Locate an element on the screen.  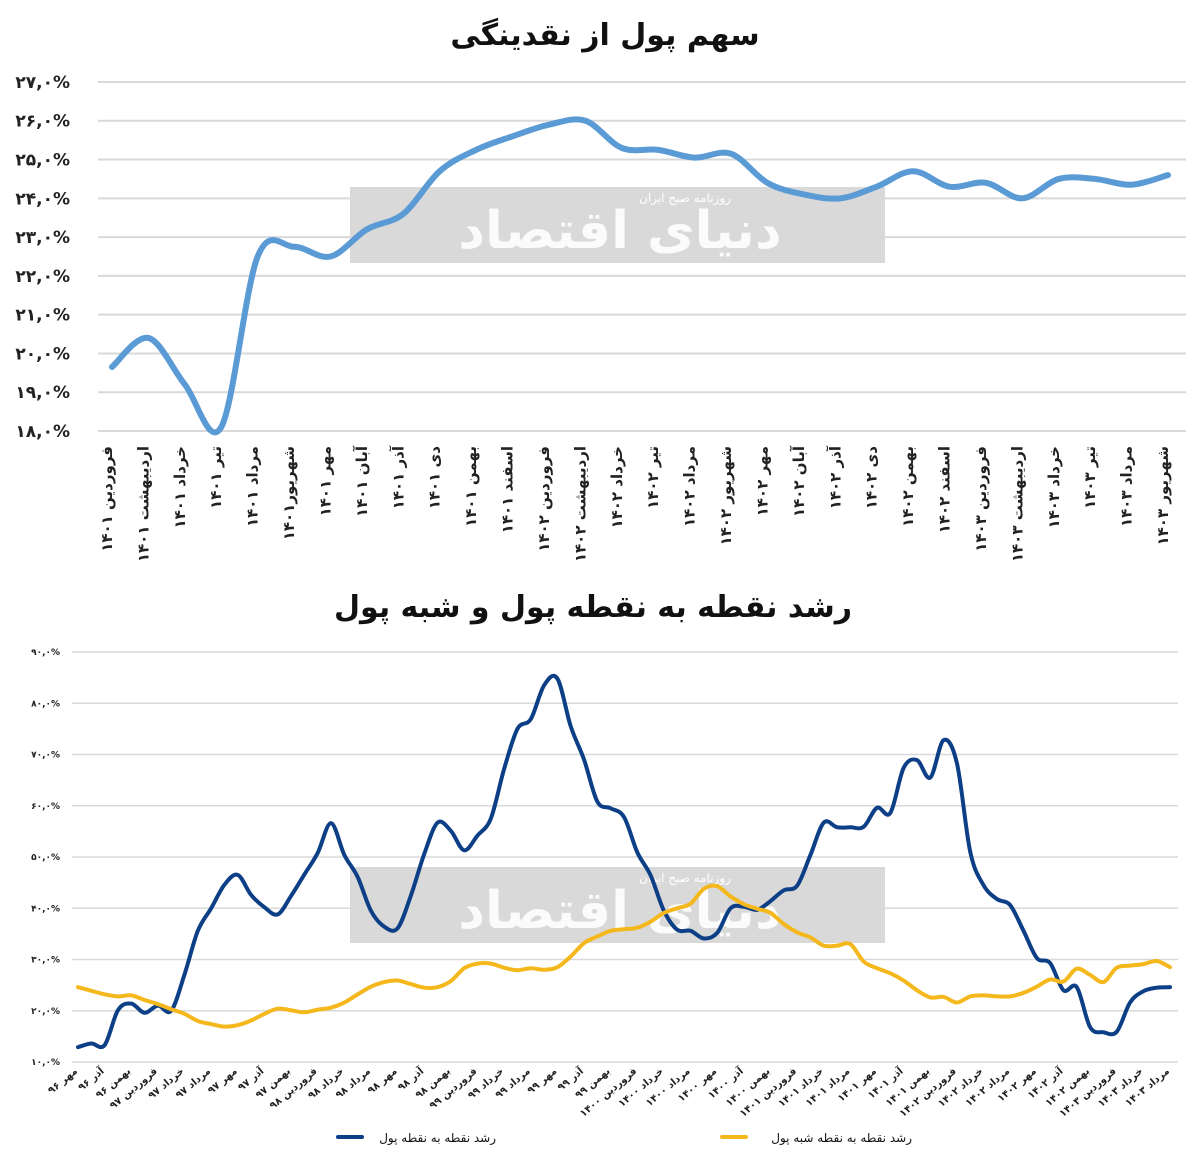
x-tick-label: شهریور۱۴۰۱ is located at coordinates (289, 493).